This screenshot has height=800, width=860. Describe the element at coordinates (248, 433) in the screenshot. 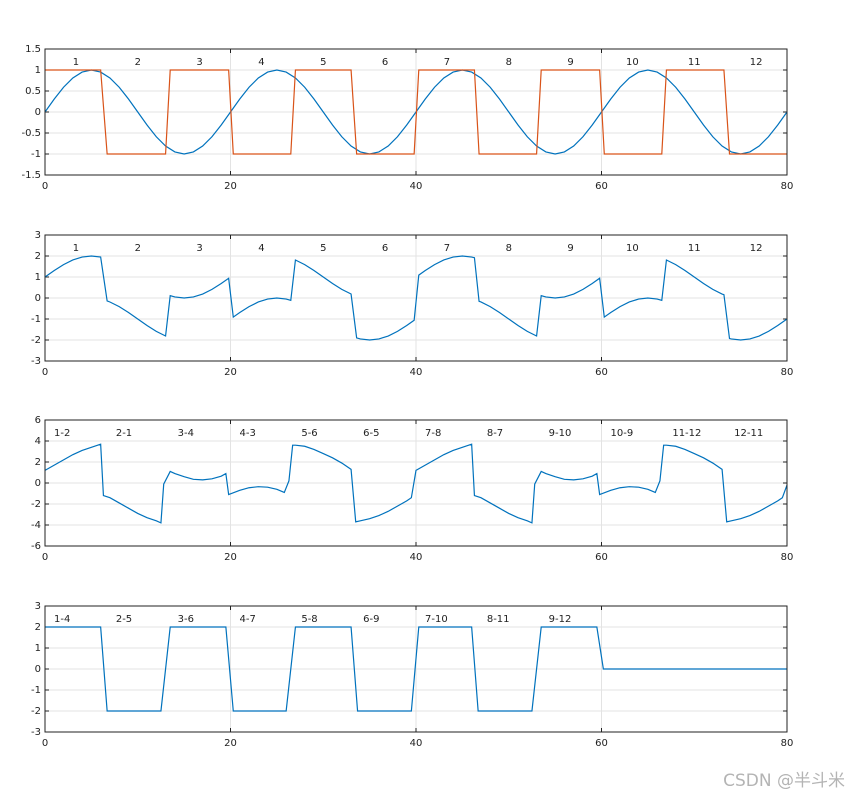

I see `segment-label: 4-3` at that location.